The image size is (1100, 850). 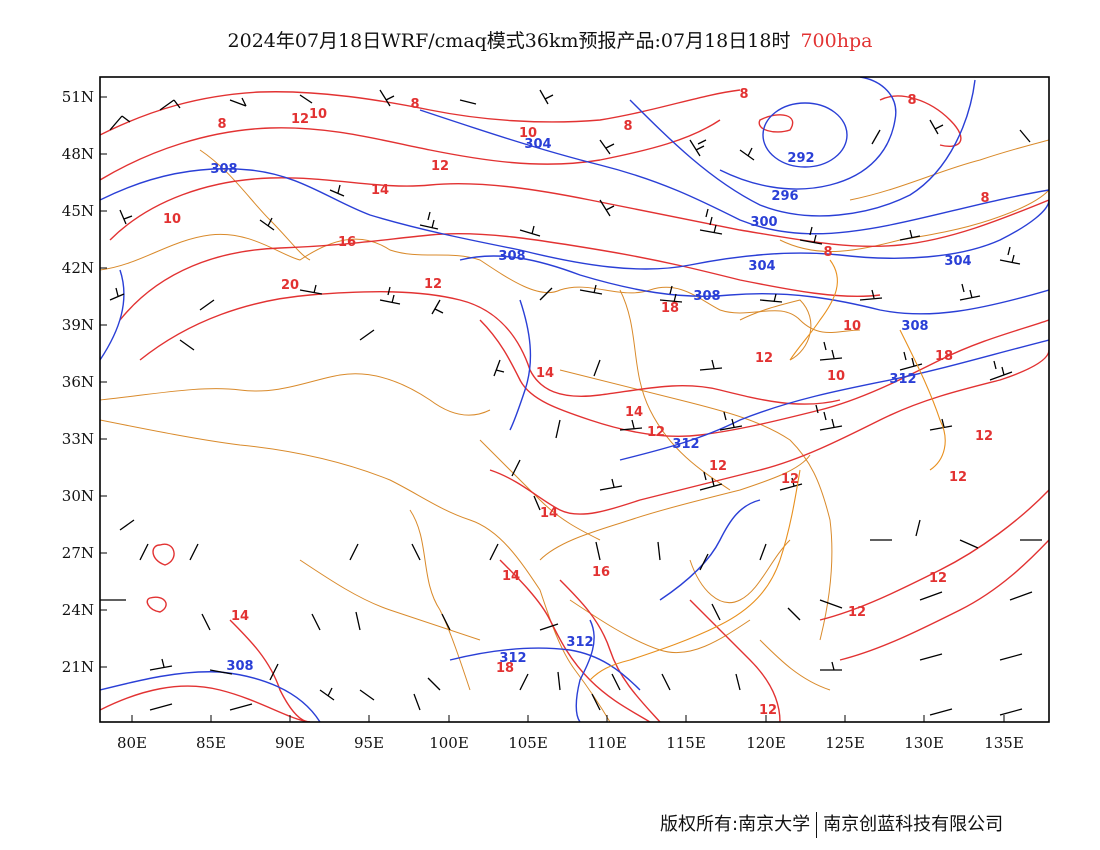 What do you see at coordinates (78, 496) in the screenshot?
I see `lat-tick-label: 30N` at bounding box center [78, 496].